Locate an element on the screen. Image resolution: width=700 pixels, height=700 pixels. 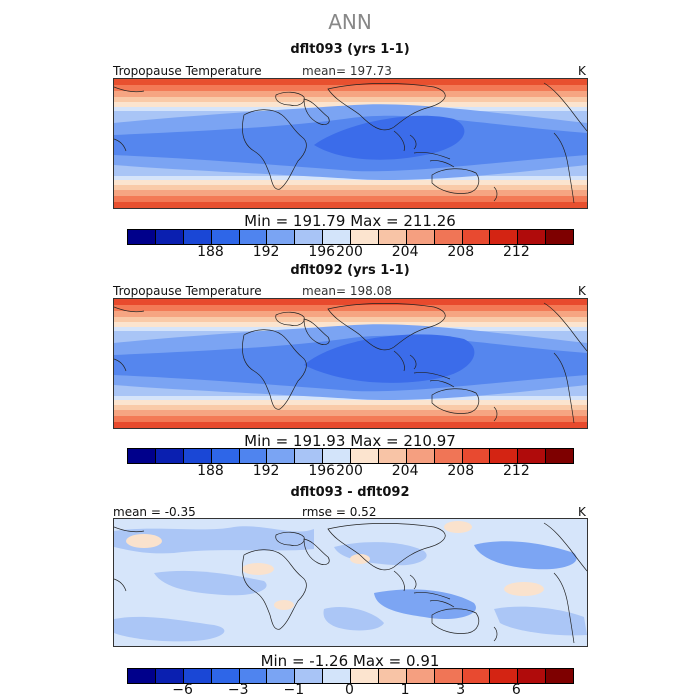
panel-2-min-label: Min is located at coordinates (257, 441).